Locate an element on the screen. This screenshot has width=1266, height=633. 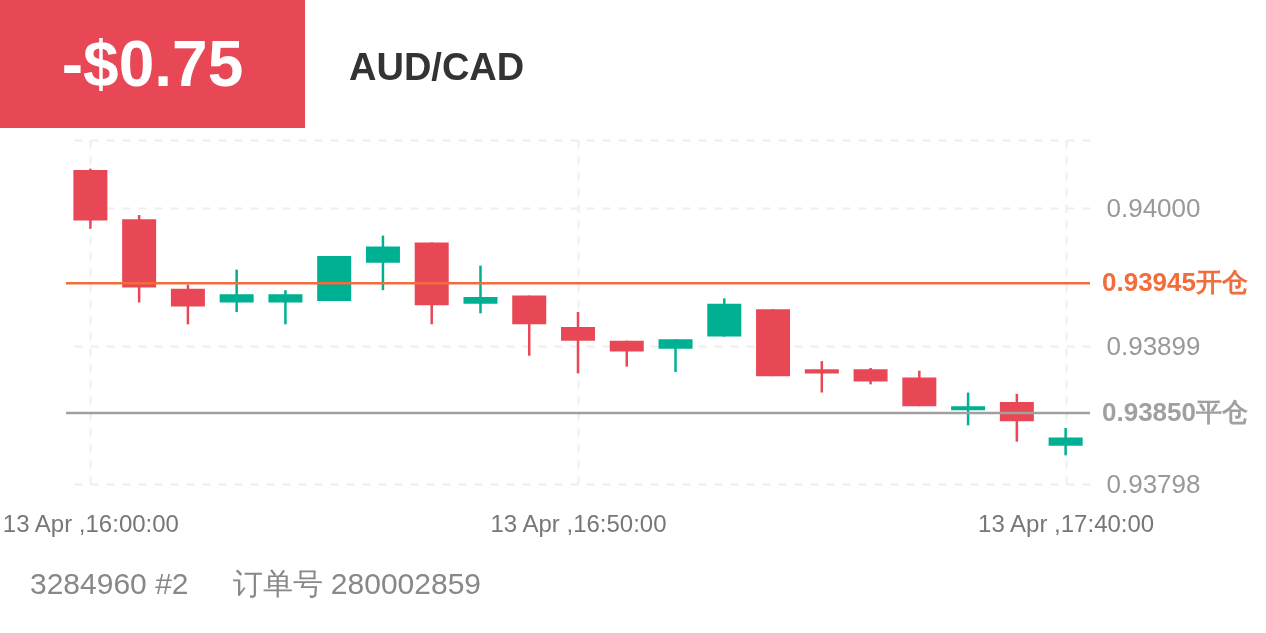
x-tick-label: 13 Apr ,16:50:00 is located at coordinates (578, 523).